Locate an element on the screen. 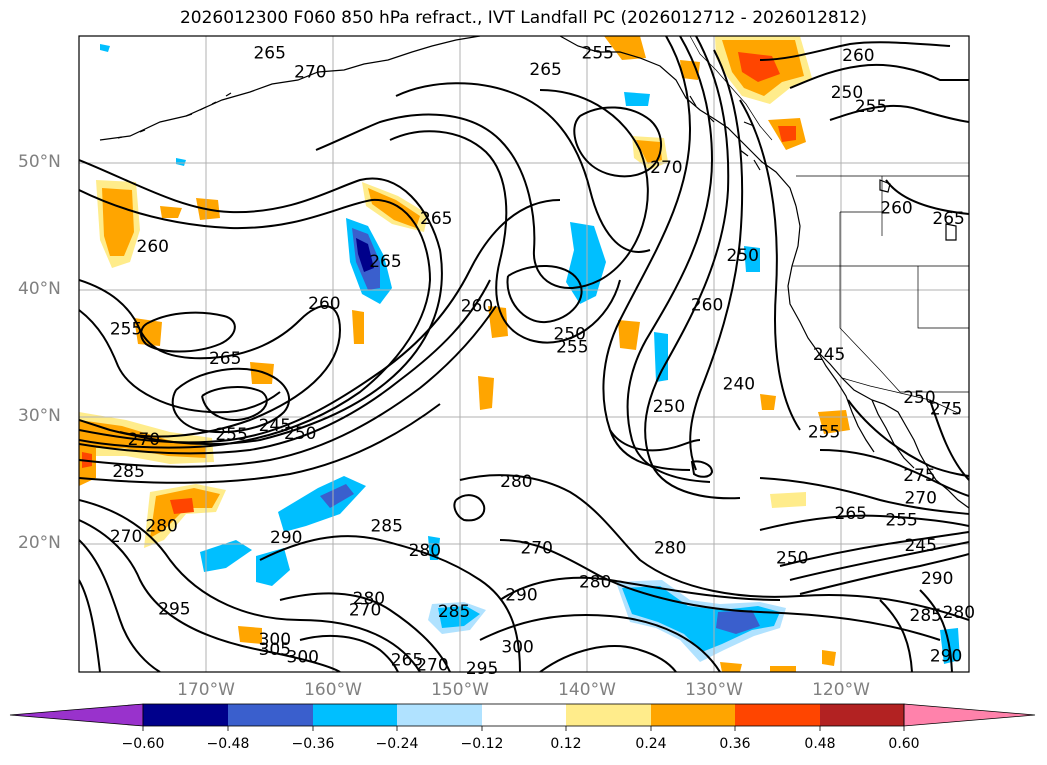 This screenshot has height=765, width=1047. colorbar-tick-label: −0.48 is located at coordinates (228, 744).